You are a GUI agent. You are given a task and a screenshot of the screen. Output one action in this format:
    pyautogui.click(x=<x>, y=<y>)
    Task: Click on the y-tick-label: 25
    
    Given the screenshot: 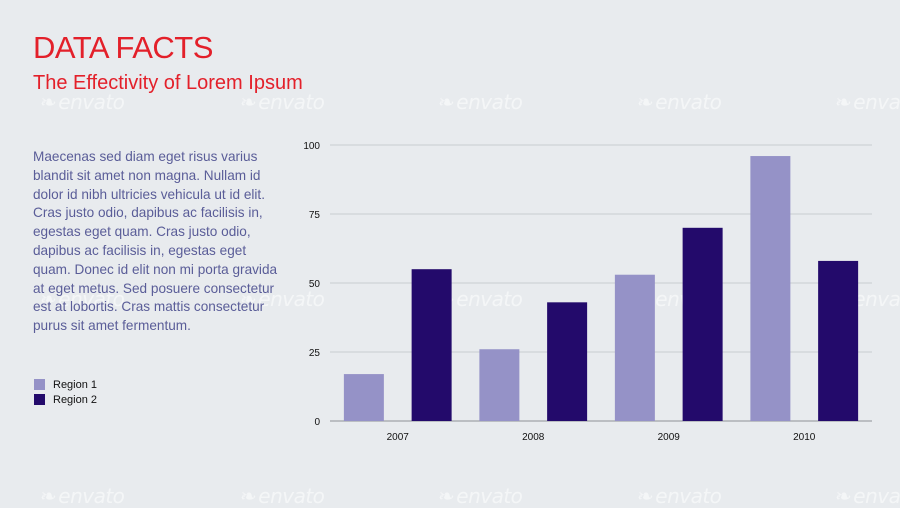 What is the action you would take?
    pyautogui.click(x=315, y=353)
    